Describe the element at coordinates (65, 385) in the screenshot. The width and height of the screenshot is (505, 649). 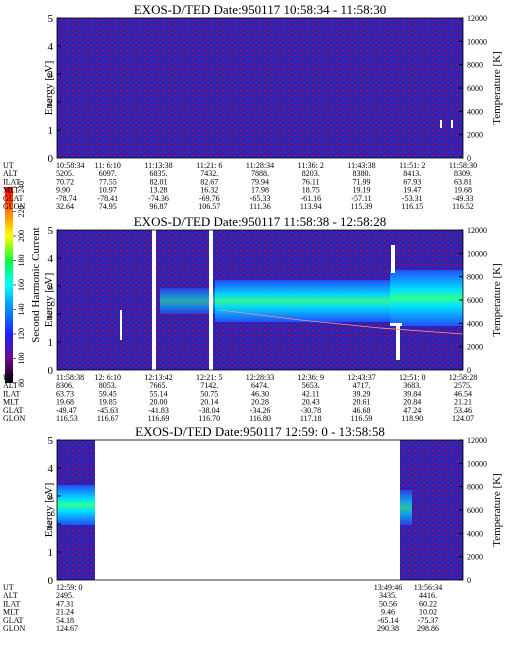
I see `orbit-value: 8306.` at that location.